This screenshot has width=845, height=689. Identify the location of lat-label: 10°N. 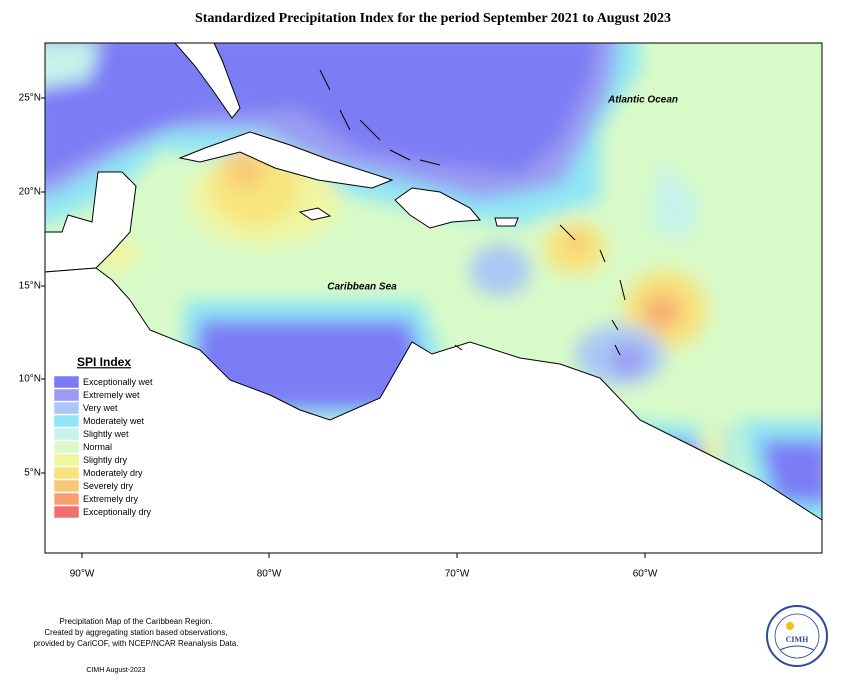
(30, 379).